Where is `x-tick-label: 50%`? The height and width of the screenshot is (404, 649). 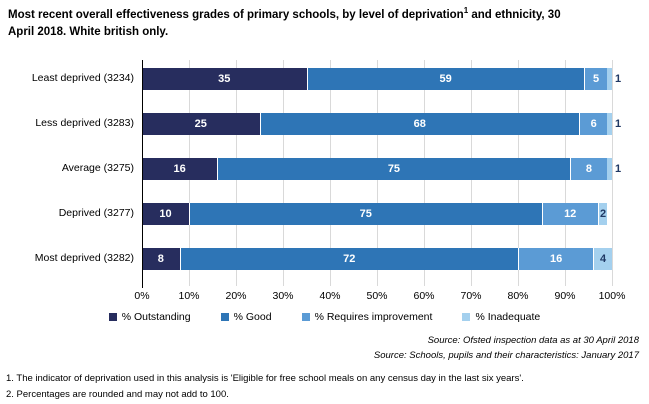
x-tick-label: 50% is located at coordinates (377, 296).